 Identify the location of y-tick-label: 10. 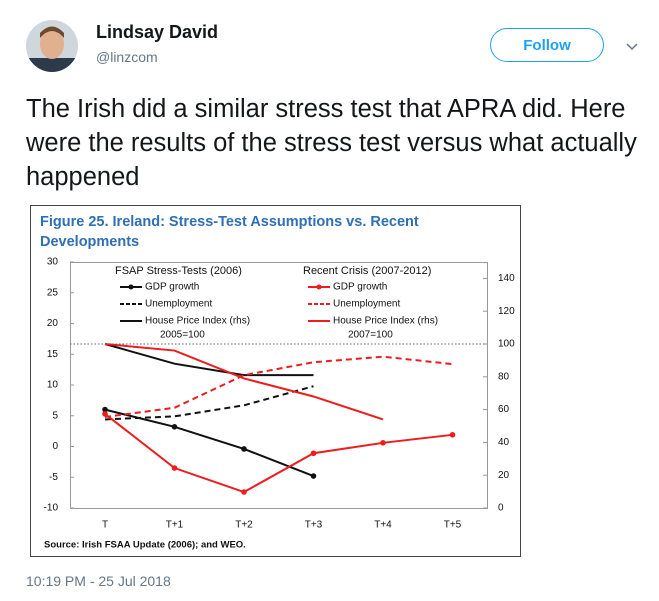
(53, 385).